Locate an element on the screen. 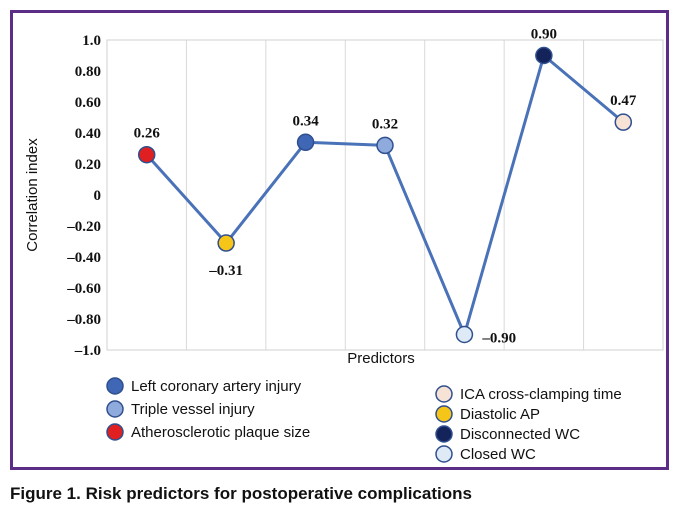  legend-label: Triple vessel injury is located at coordinates (193, 409).